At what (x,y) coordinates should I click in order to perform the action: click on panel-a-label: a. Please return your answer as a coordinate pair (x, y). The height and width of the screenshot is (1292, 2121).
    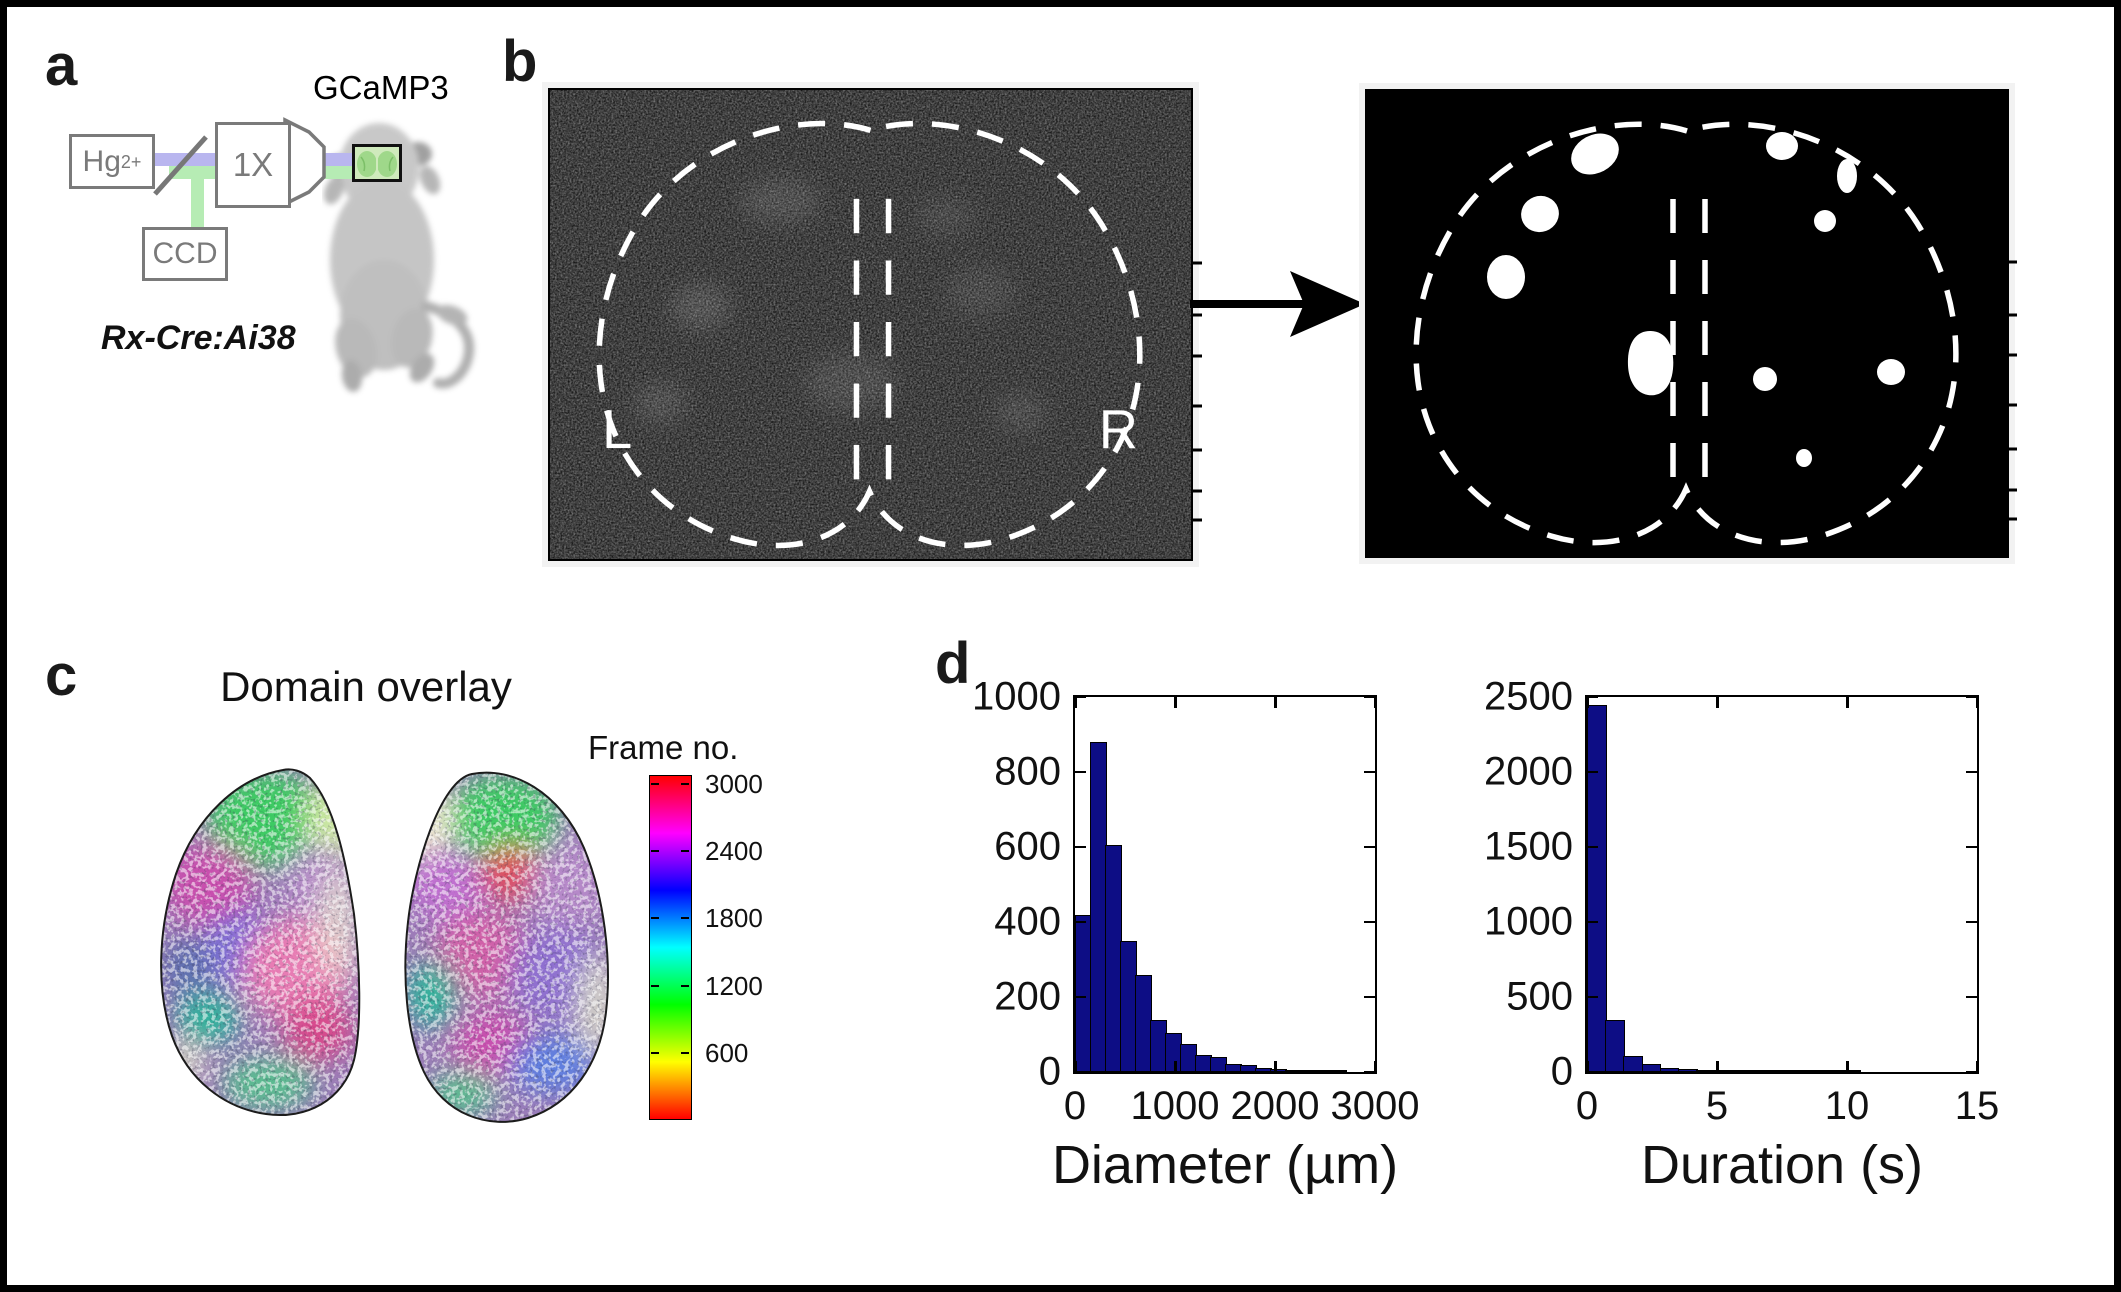
    Looking at the image, I should click on (61, 65).